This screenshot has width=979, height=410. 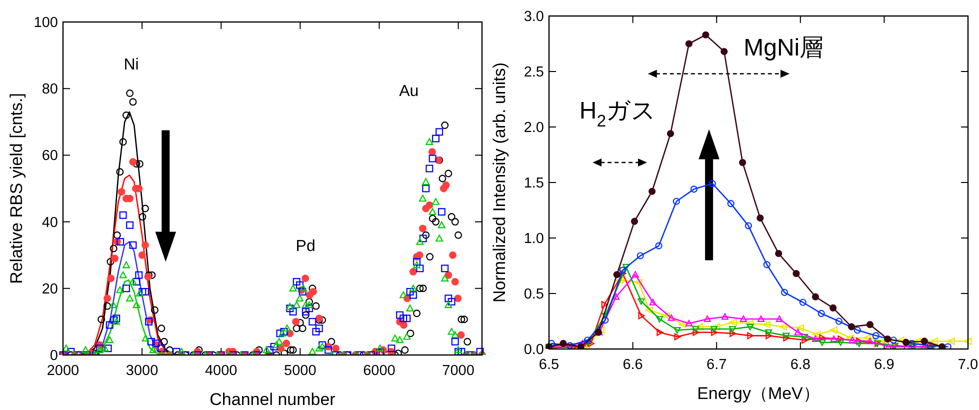 I want to click on y-tick-label: 0.5, so click(x=534, y=294).